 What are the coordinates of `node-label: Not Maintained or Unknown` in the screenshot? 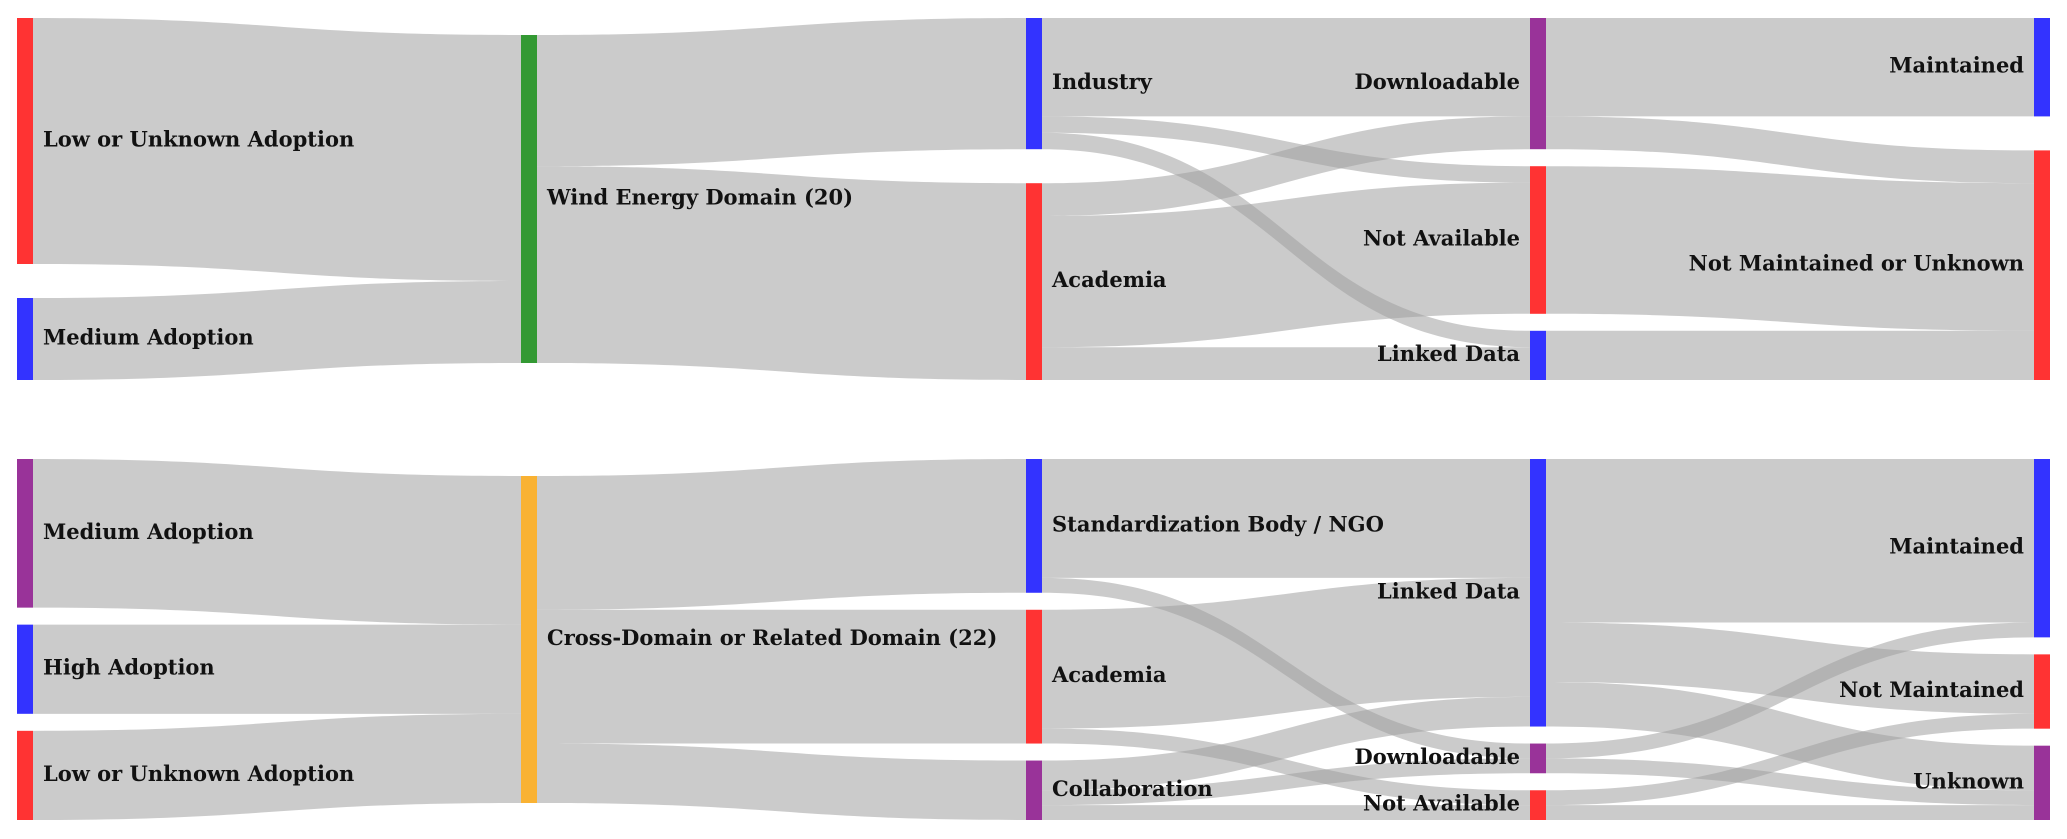 It's located at (1856, 263).